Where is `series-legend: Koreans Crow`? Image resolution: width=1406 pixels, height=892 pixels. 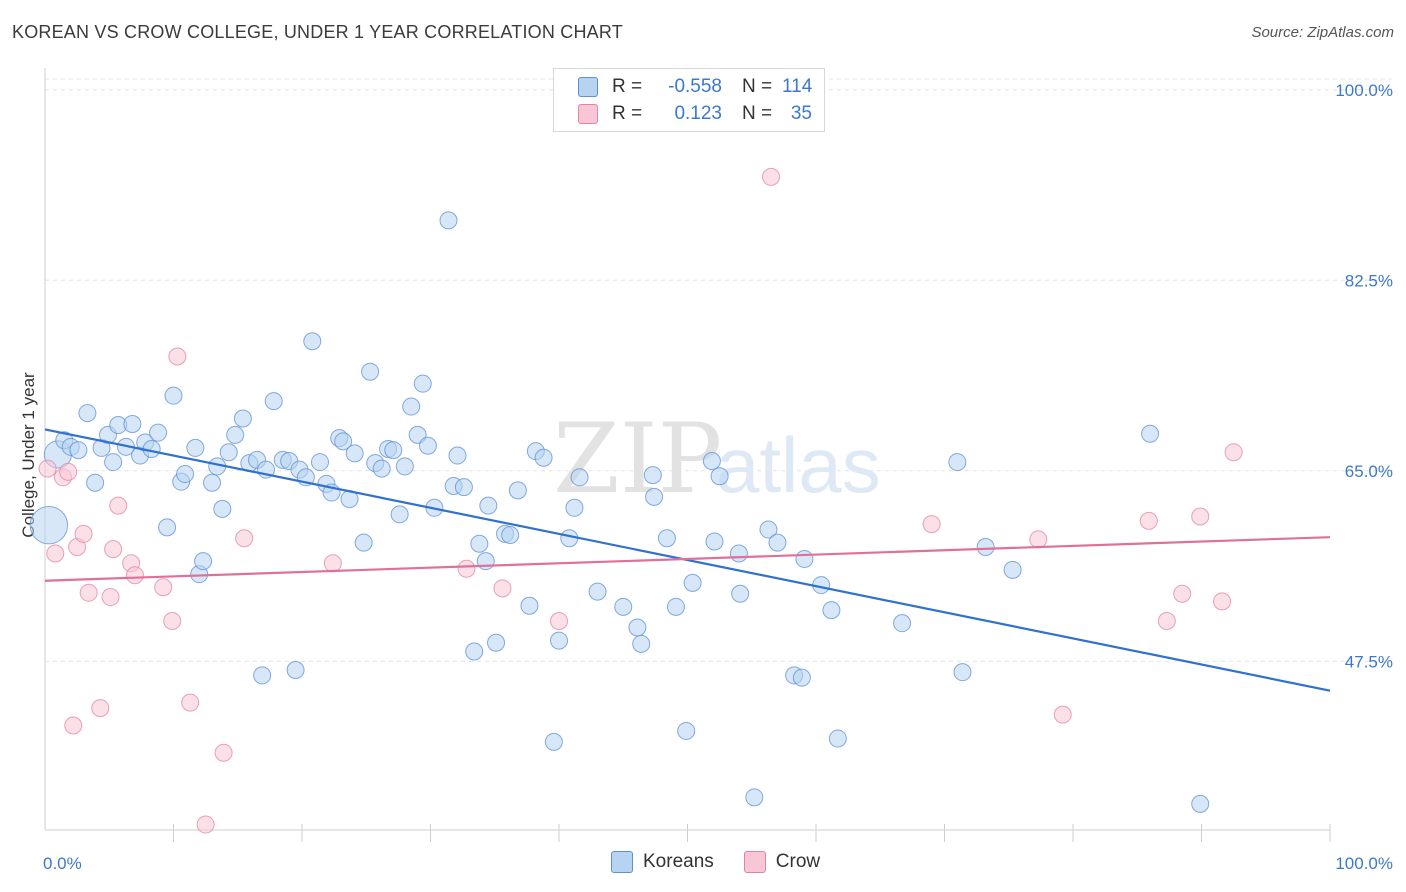 series-legend: Koreans Crow is located at coordinates (730, 862).